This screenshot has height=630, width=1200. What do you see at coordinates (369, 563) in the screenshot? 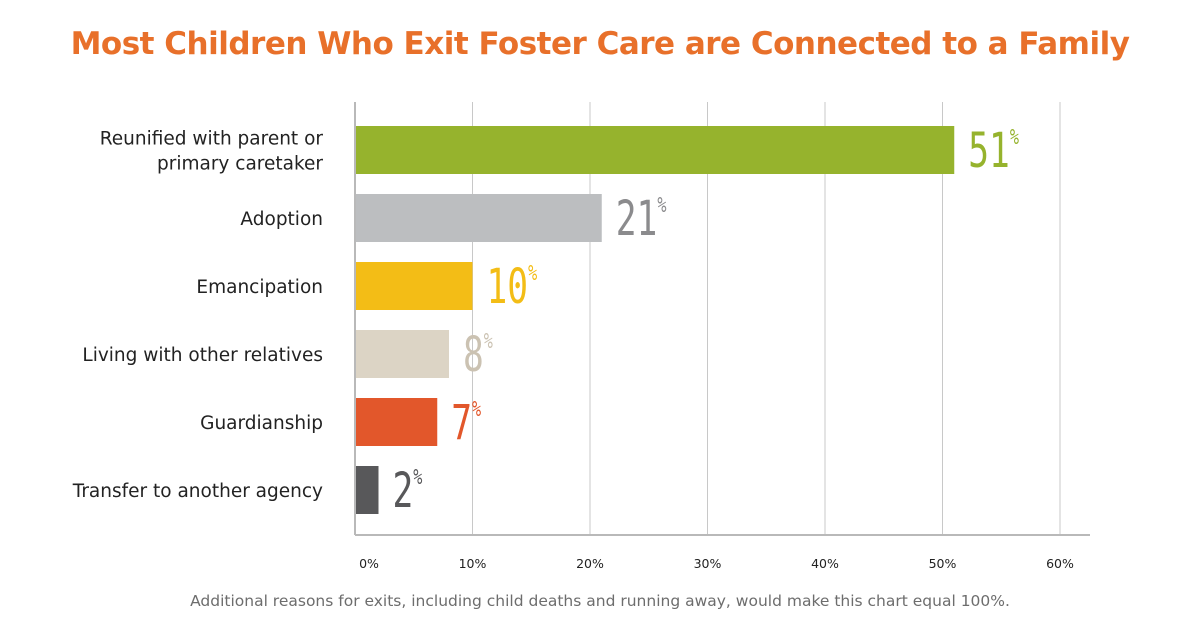
I see `x-tick-label: 0%` at bounding box center [369, 563].